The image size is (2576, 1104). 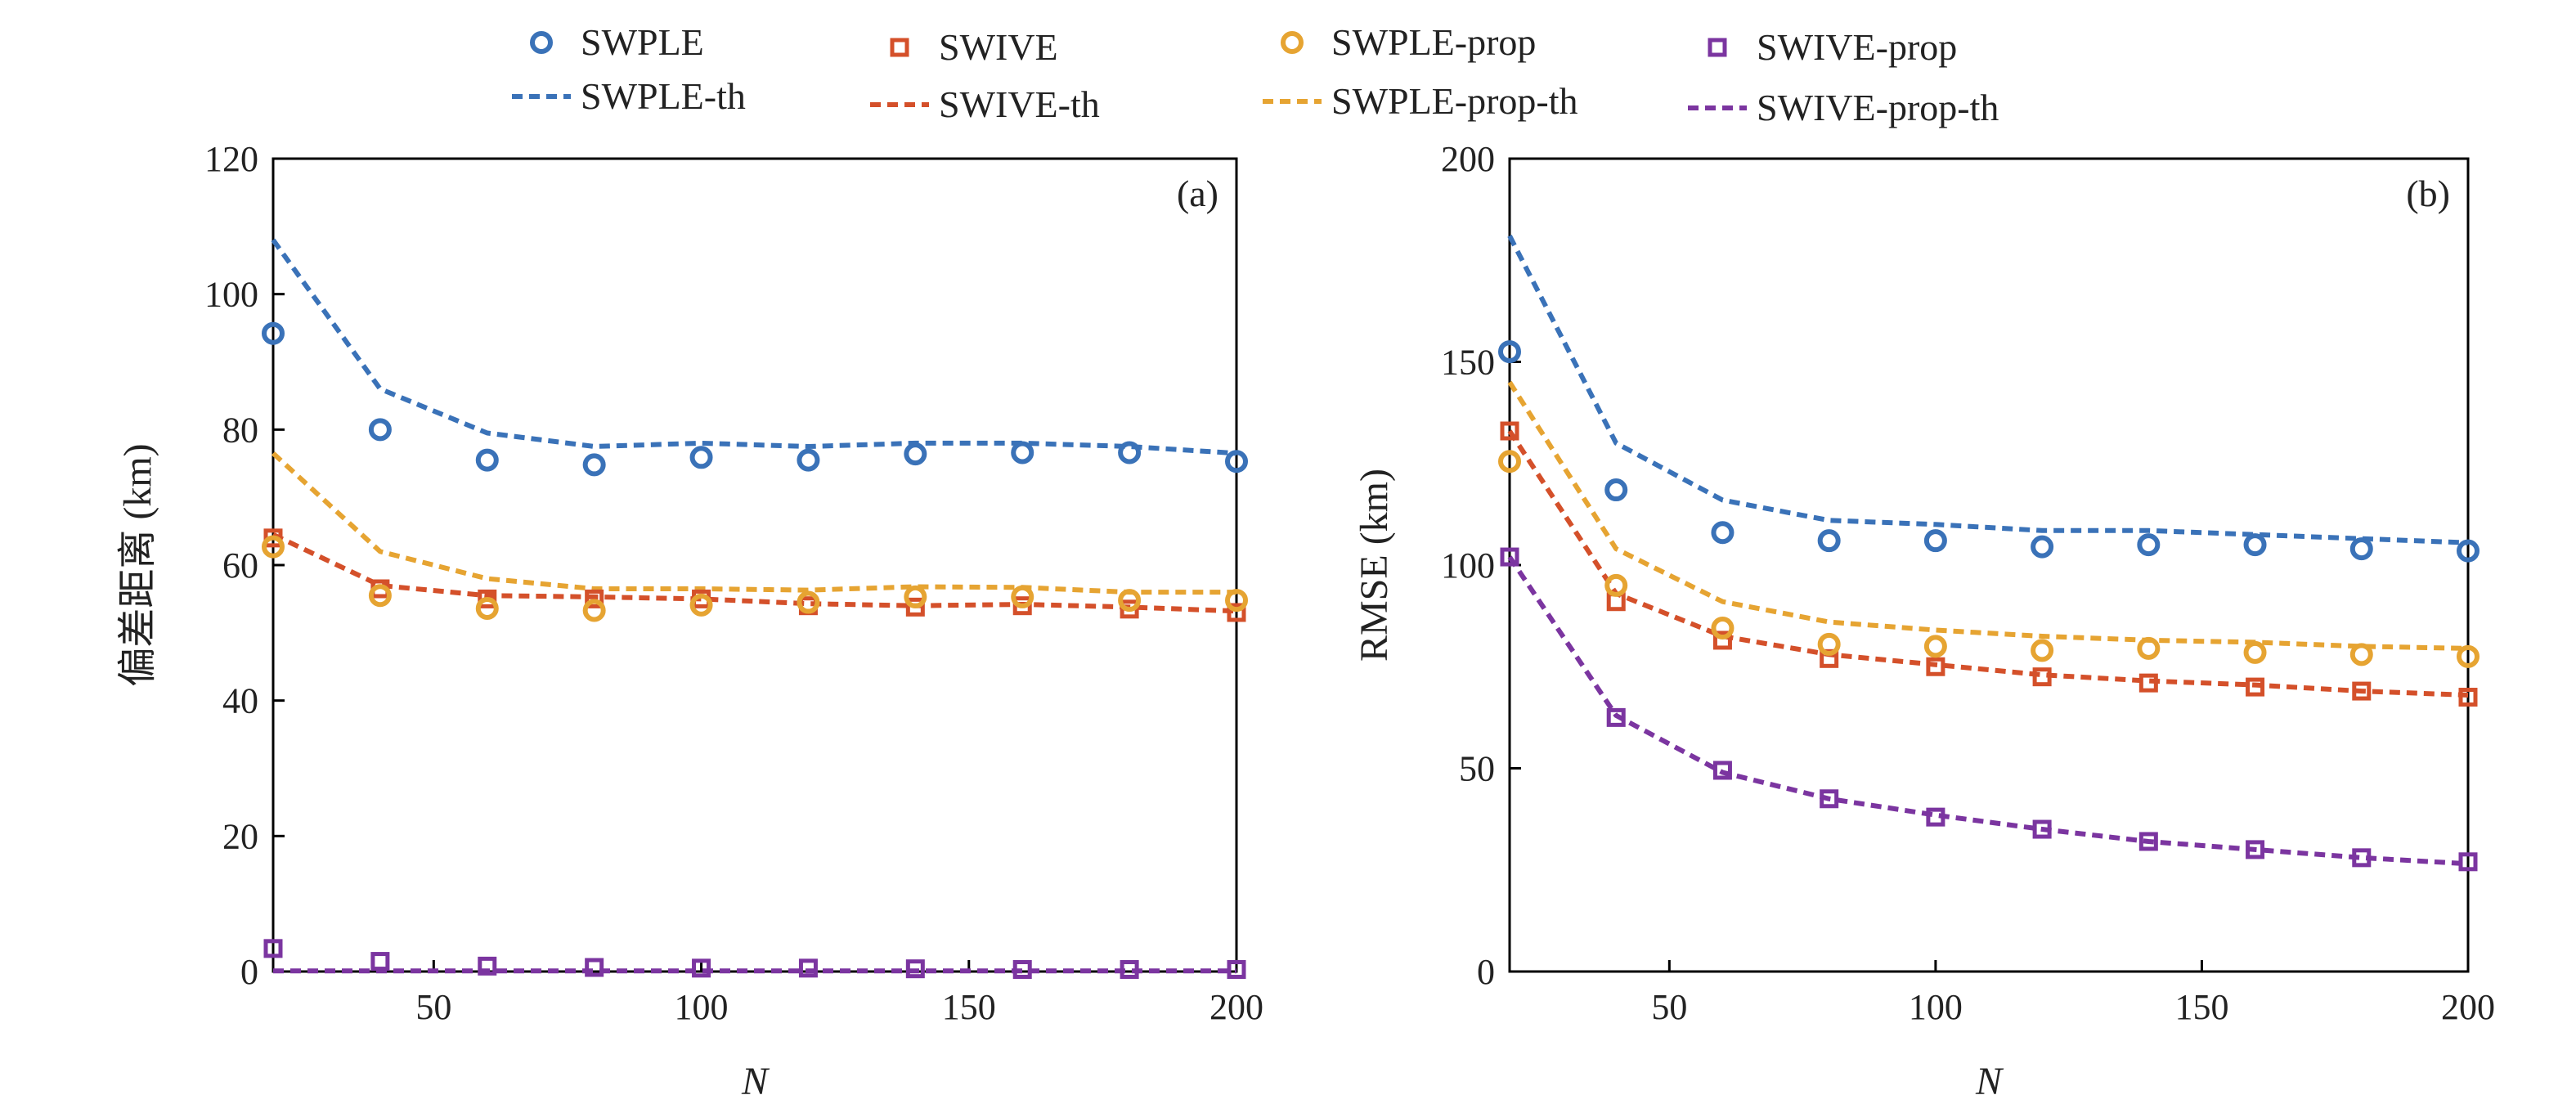 What do you see at coordinates (249, 972) in the screenshot?
I see `y-tick-label-a-0: 0` at bounding box center [249, 972].